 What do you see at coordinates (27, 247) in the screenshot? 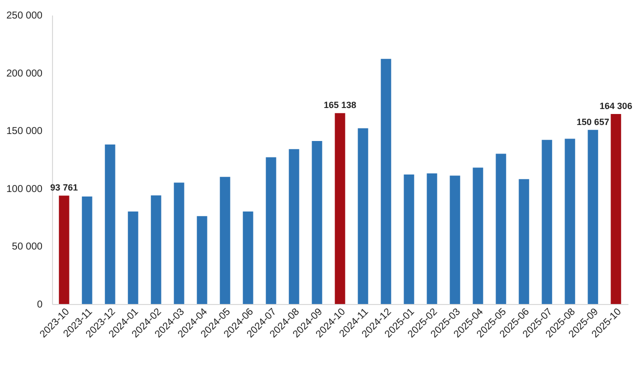
I see `y-tick-label: 50 000` at bounding box center [27, 247].